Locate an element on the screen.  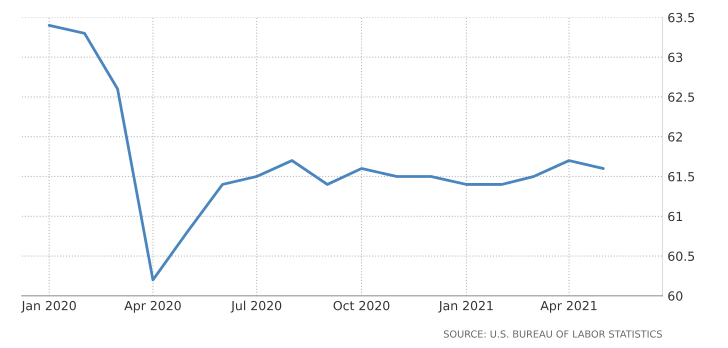
y-tick-label: 60 is located at coordinates (675, 296).